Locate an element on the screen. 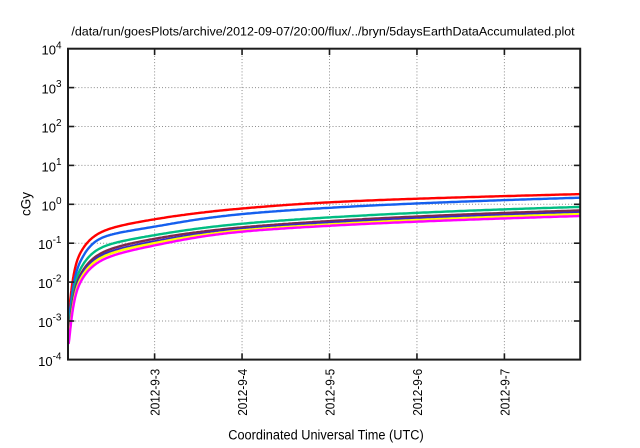 This screenshot has width=640, height=448. svg-text: 2012-9-4 is located at coordinates (242, 392).